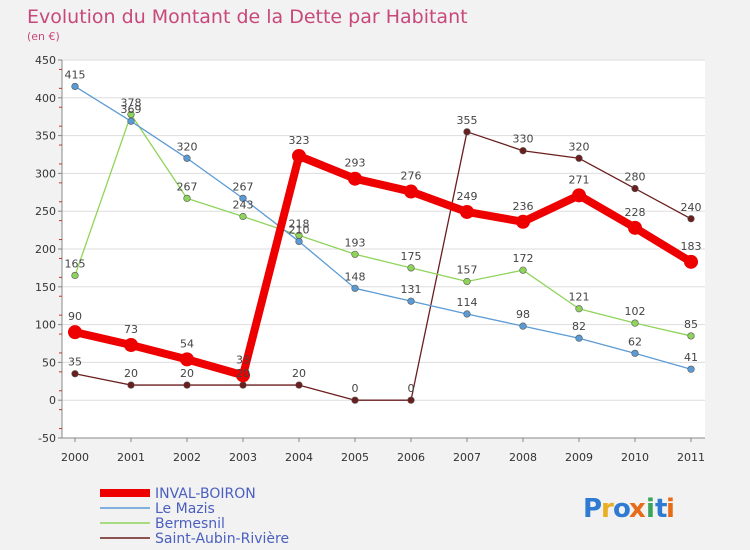 This screenshot has height=550, width=750. Describe the element at coordinates (43, 36) in the screenshot. I see `chart-subtitle: (en €)` at that location.